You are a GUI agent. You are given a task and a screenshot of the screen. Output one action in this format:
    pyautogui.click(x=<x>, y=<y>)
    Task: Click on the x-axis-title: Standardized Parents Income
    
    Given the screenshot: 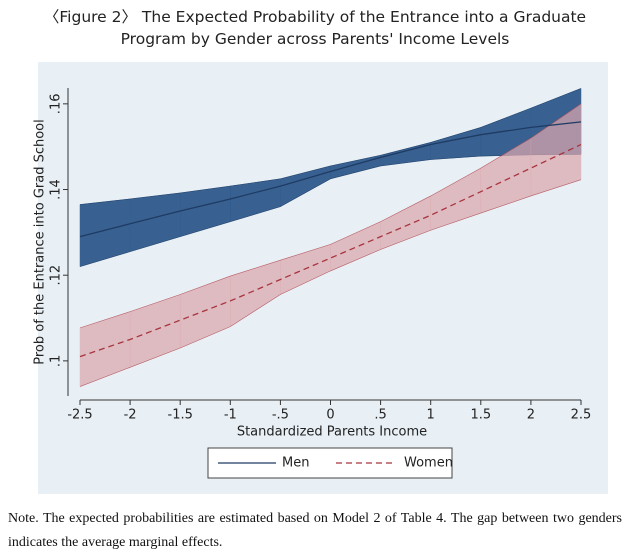 What is the action you would take?
    pyautogui.click(x=332, y=432)
    